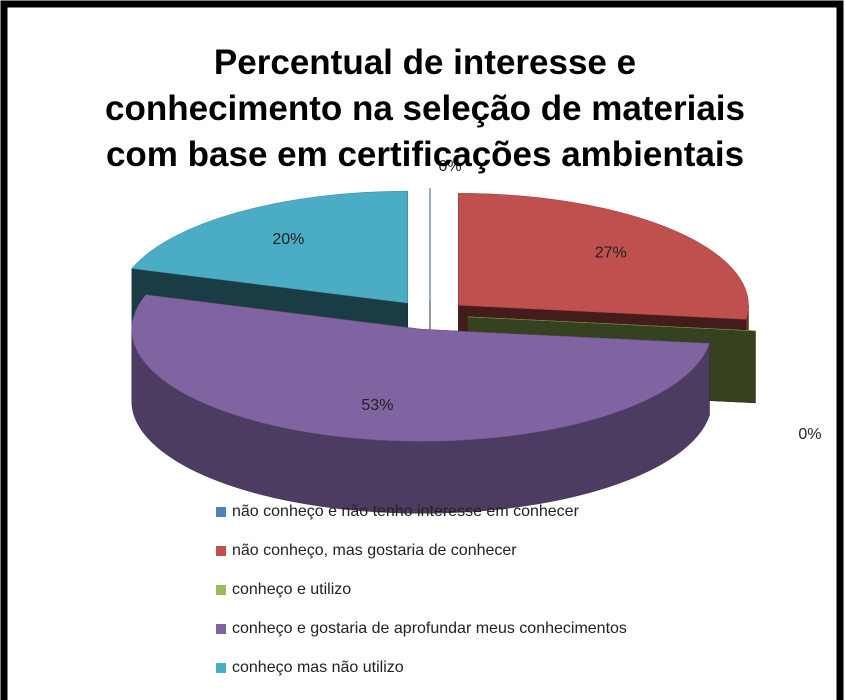 This screenshot has height=700, width=845. I want to click on legend-label: não conheço, mas gostaria de conhecer, so click(374, 550).